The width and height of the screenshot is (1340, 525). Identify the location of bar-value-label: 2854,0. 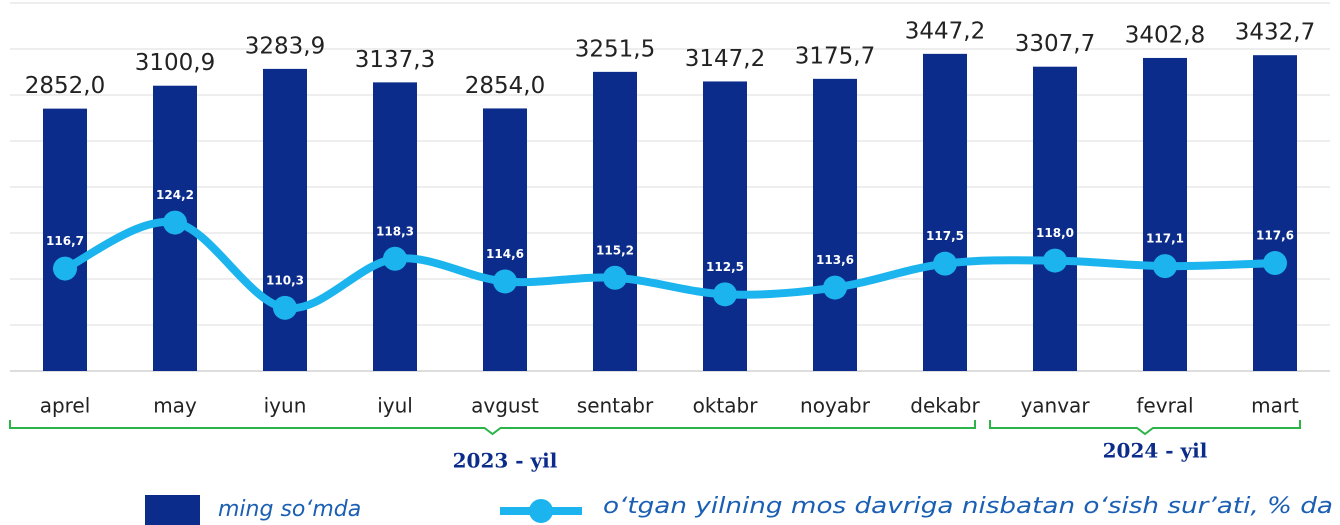
(505, 86).